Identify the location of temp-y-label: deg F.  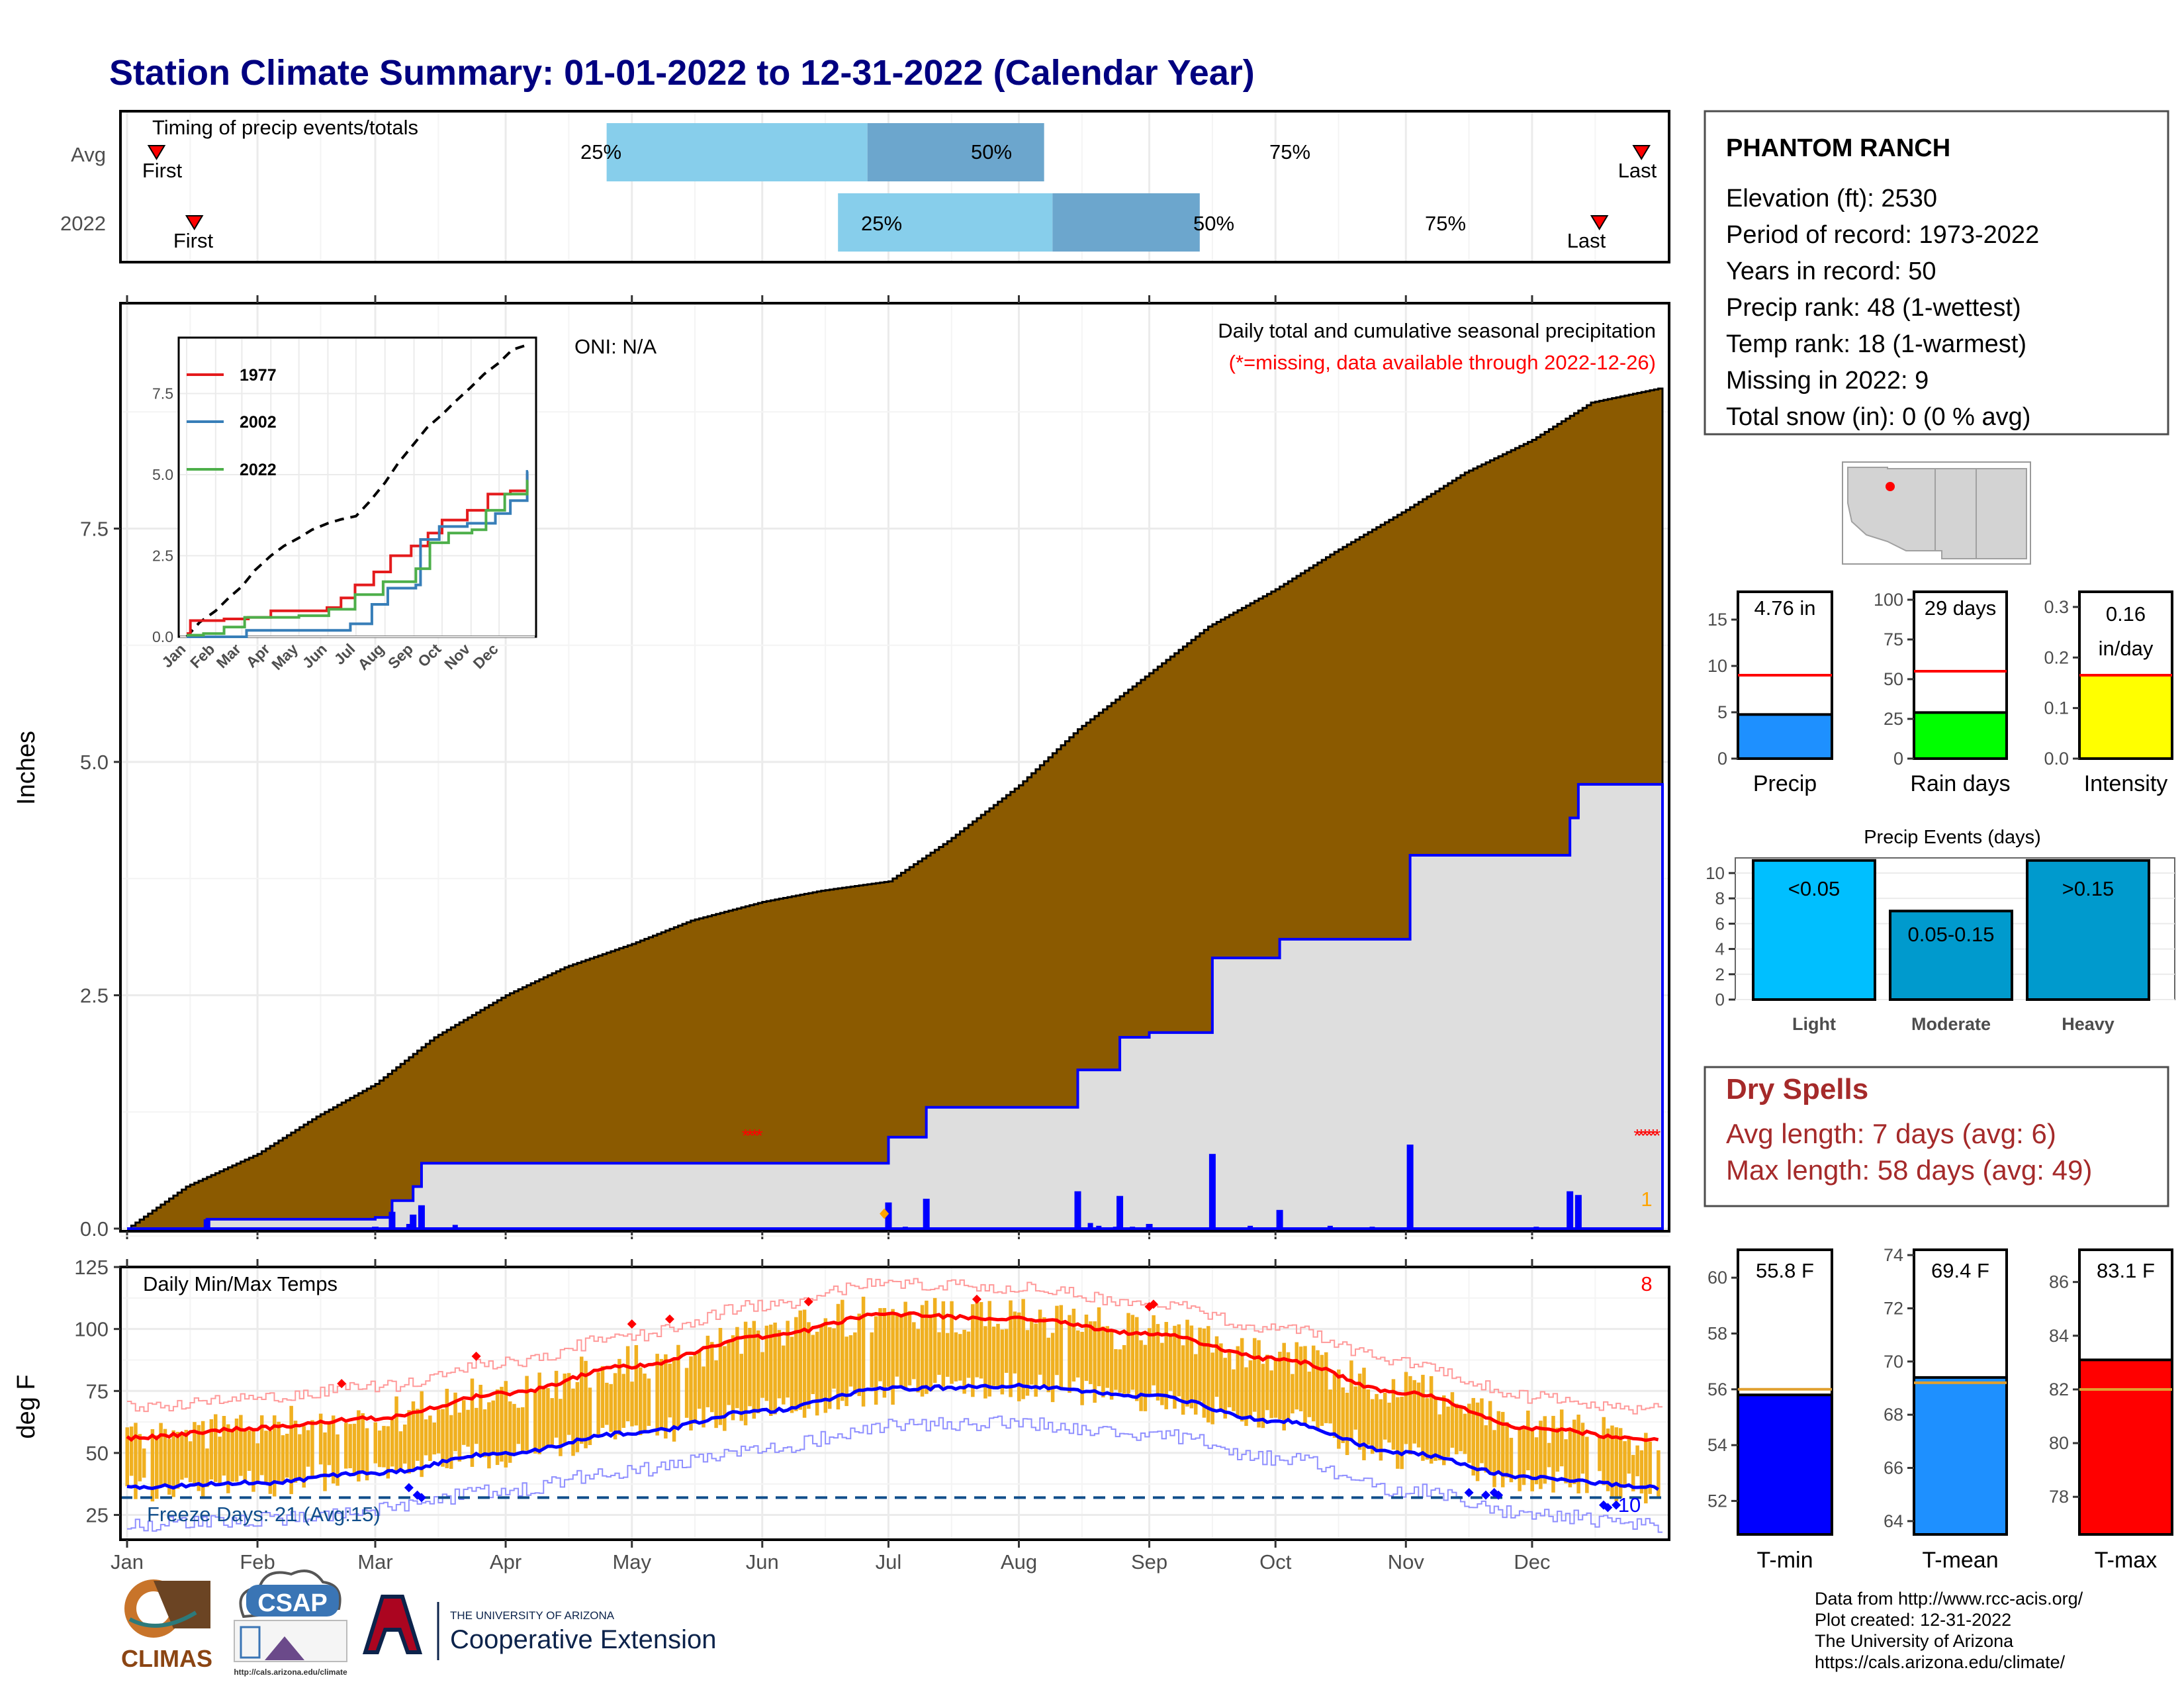
(26, 1406).